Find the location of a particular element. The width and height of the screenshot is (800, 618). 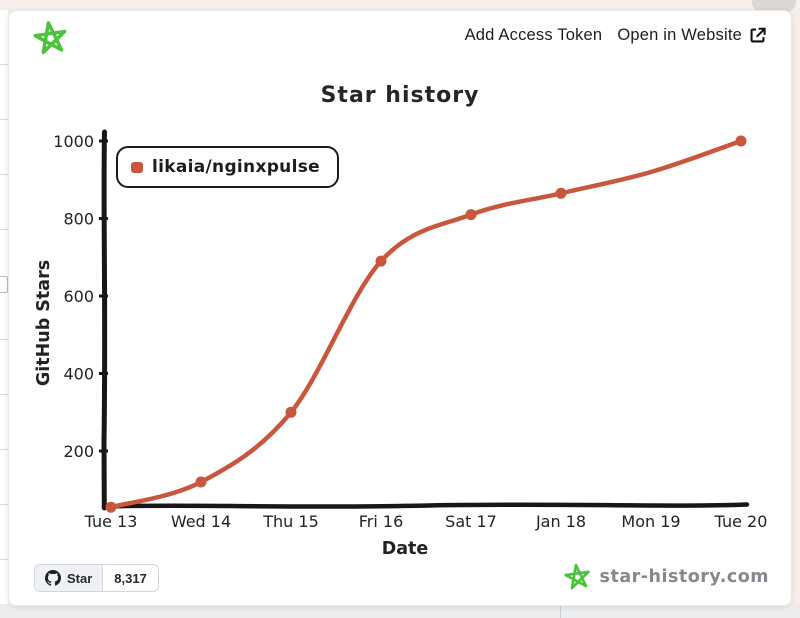

svg-text: 400 is located at coordinates (78, 374).